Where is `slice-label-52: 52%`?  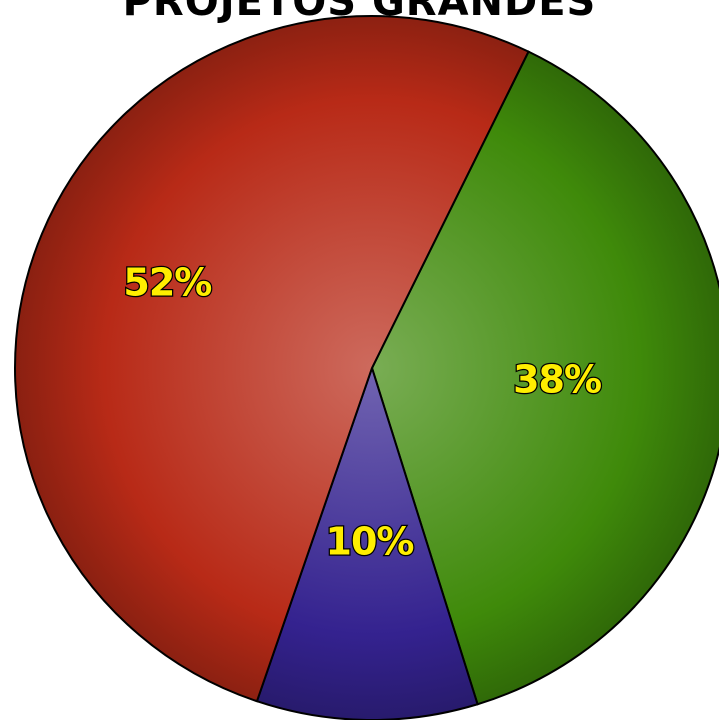 slice-label-52: 52% is located at coordinates (167, 282).